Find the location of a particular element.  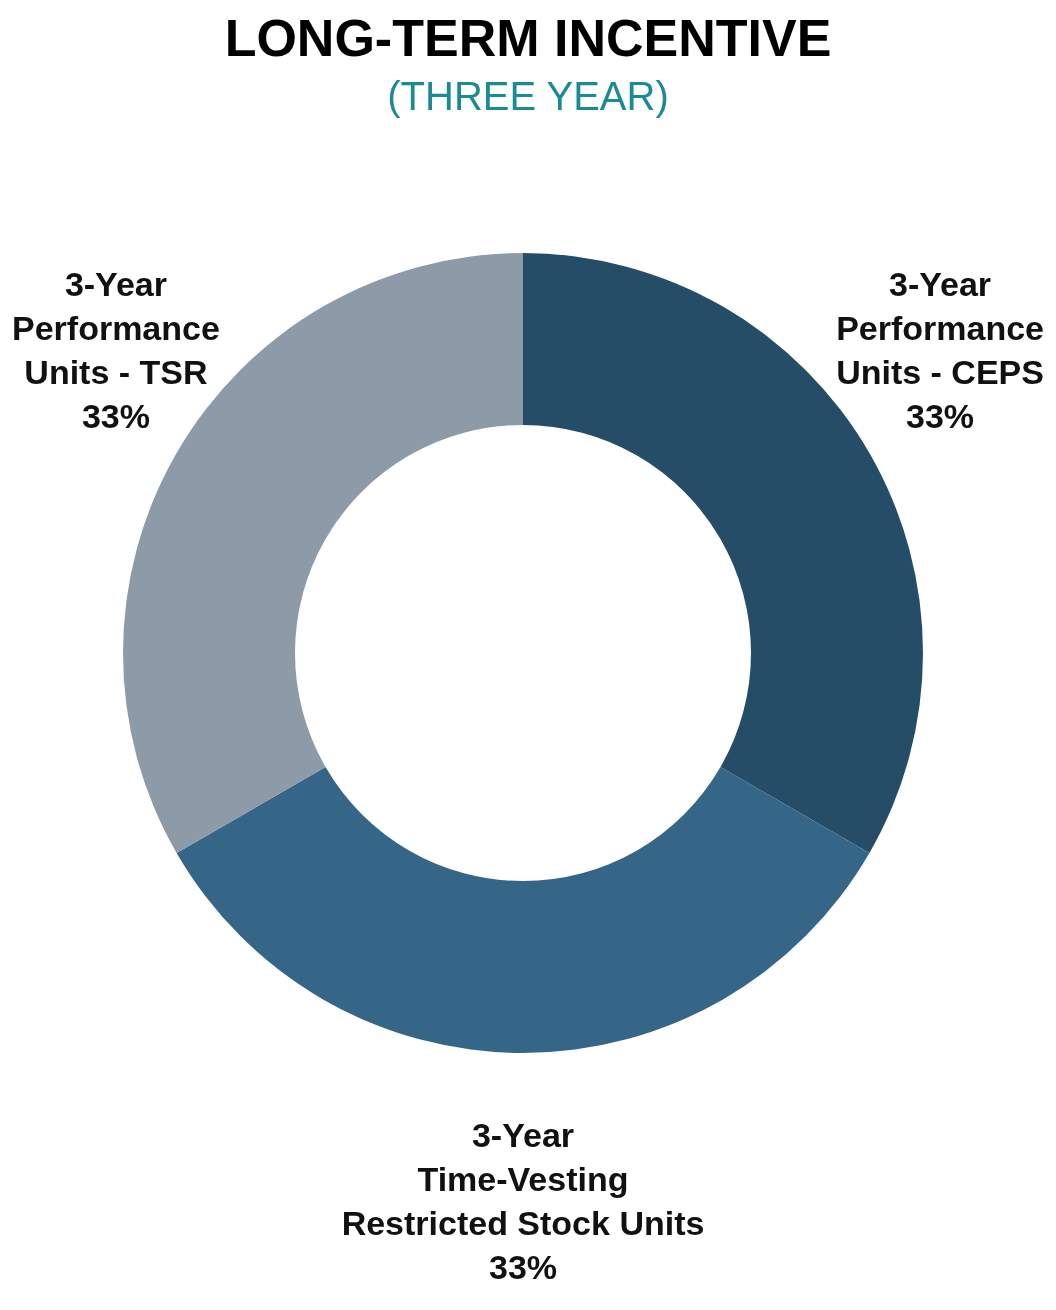

slice-label: 3-Year Performance Units - CEPS is located at coordinates (940, 328).